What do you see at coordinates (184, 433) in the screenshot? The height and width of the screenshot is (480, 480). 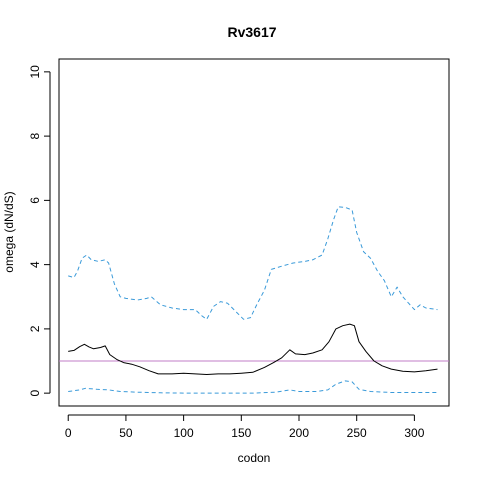 I see `x-tick-label: 100` at bounding box center [184, 433].